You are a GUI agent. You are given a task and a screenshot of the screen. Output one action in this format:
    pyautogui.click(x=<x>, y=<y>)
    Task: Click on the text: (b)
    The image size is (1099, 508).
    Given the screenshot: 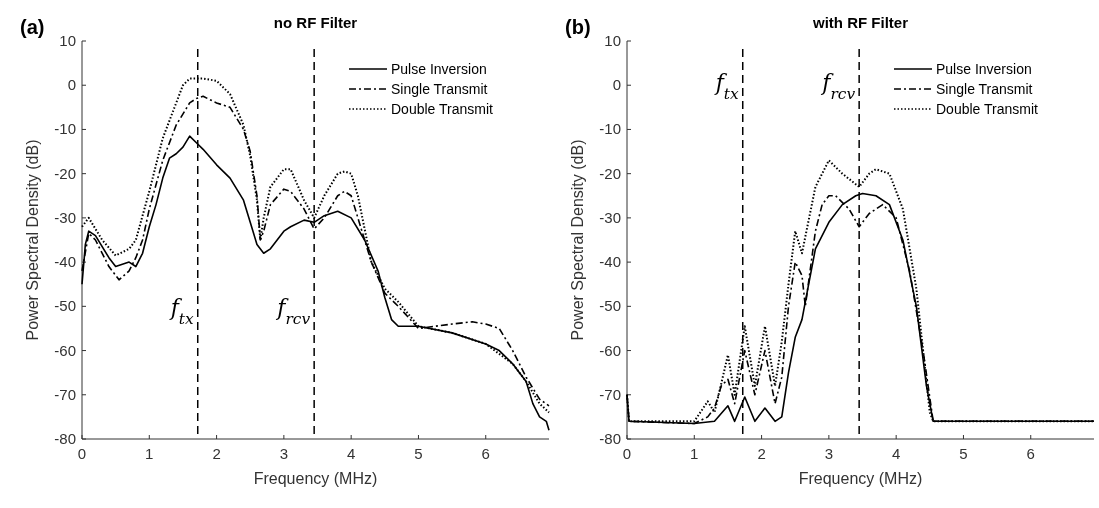 What is the action you would take?
    pyautogui.click(x=578, y=27)
    